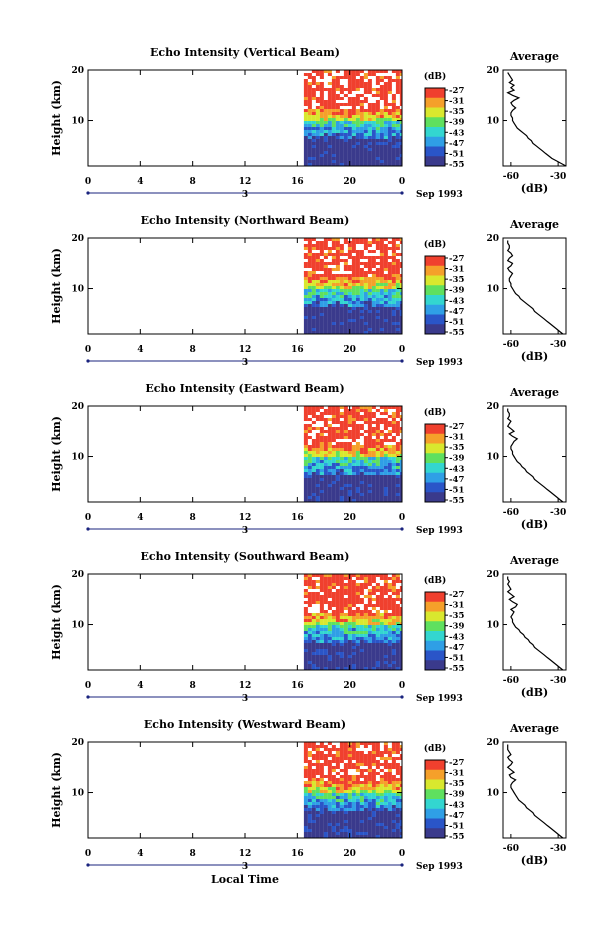  I want to click on average-title: Average, so click(534, 728).